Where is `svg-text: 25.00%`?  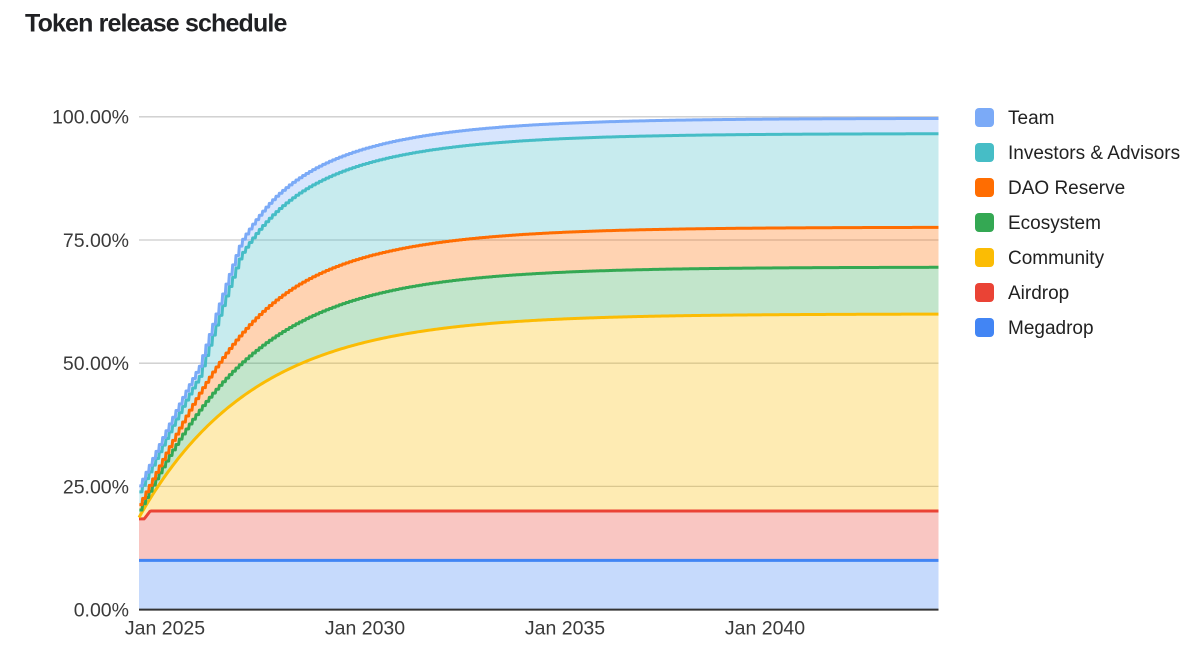
svg-text: 25.00% is located at coordinates (96, 487).